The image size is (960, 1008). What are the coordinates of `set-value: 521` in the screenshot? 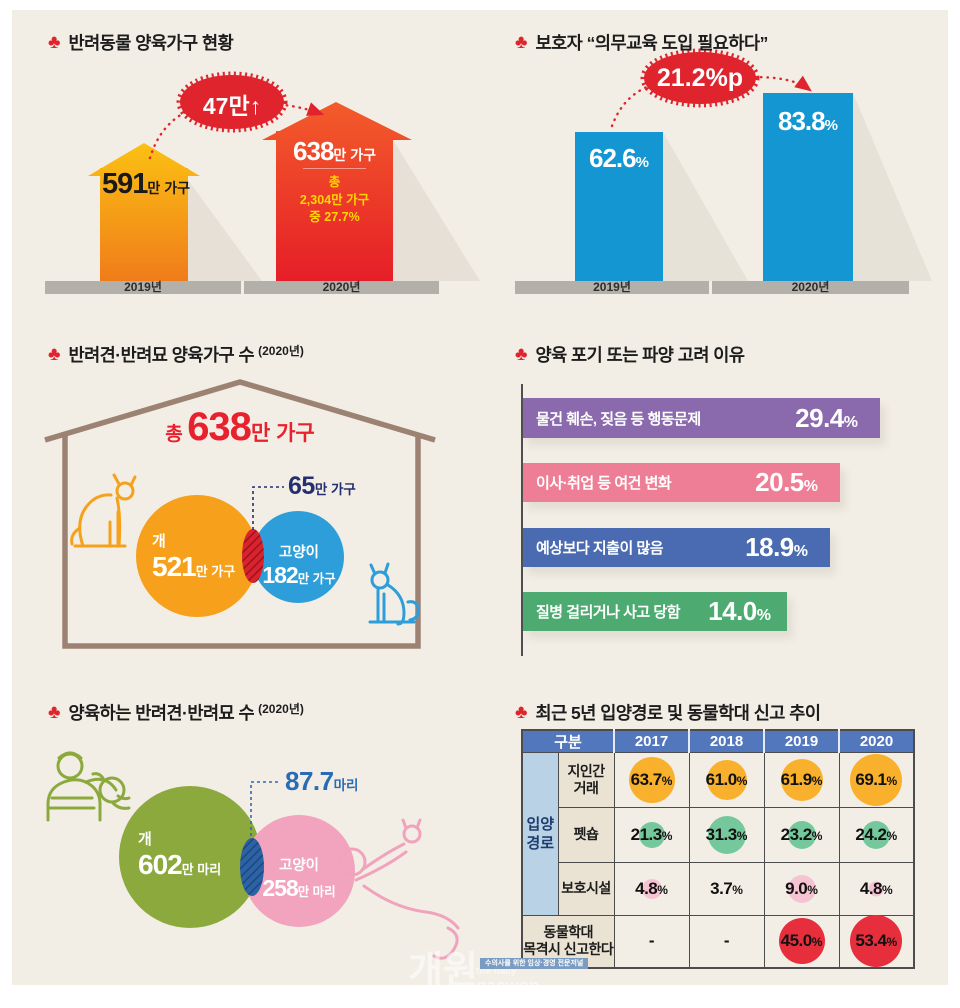 It's located at (174, 566).